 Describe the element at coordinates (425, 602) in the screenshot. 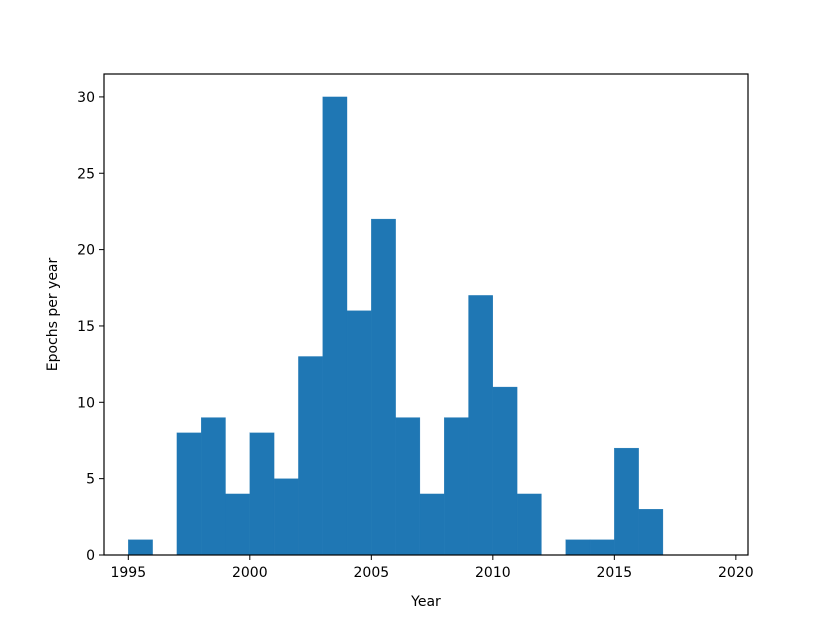

I see `x-axis-label: Year` at that location.